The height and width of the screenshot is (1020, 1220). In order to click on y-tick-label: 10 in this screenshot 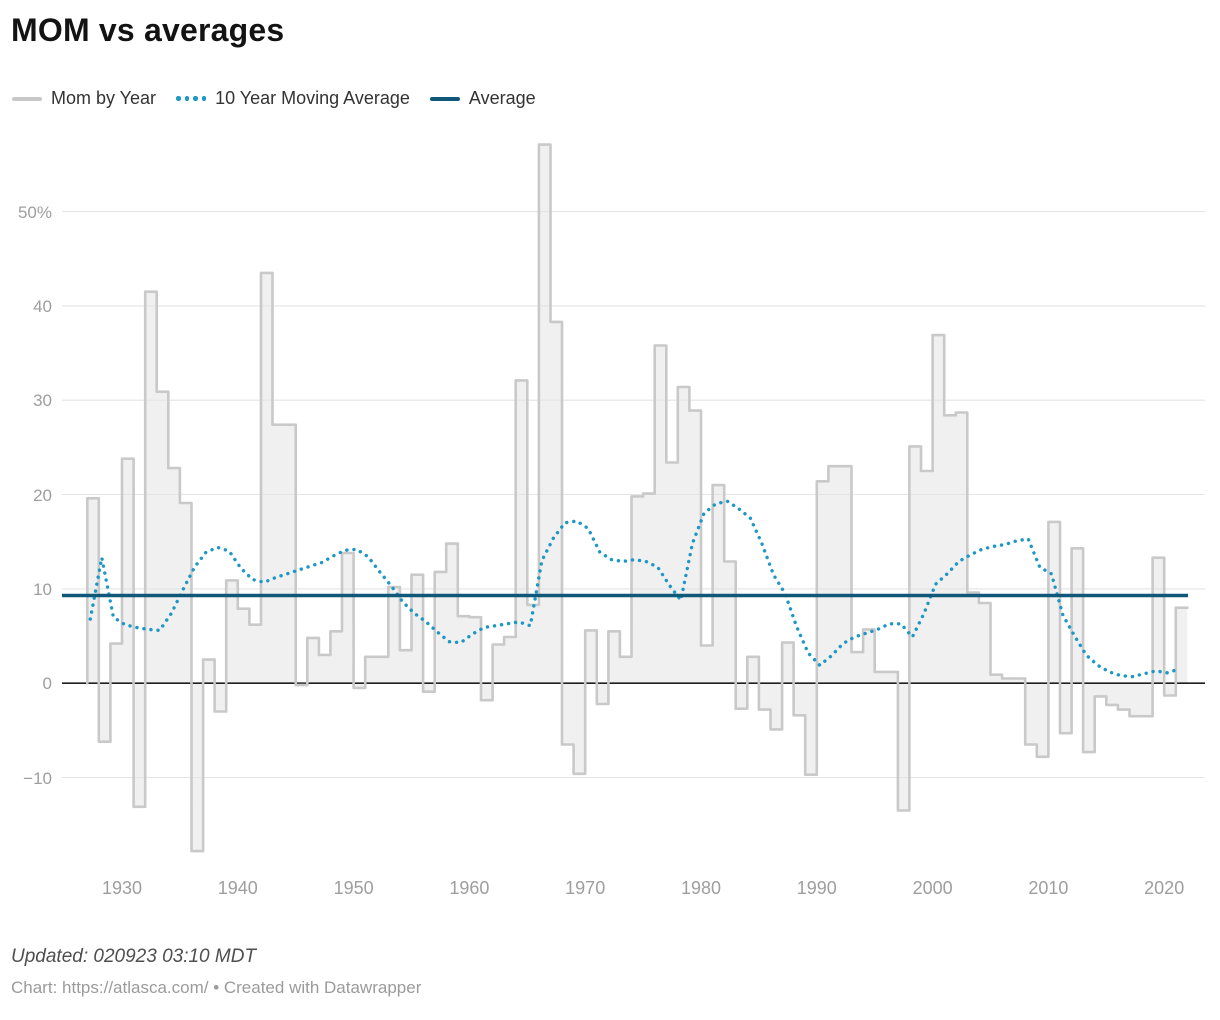, I will do `click(42, 589)`.